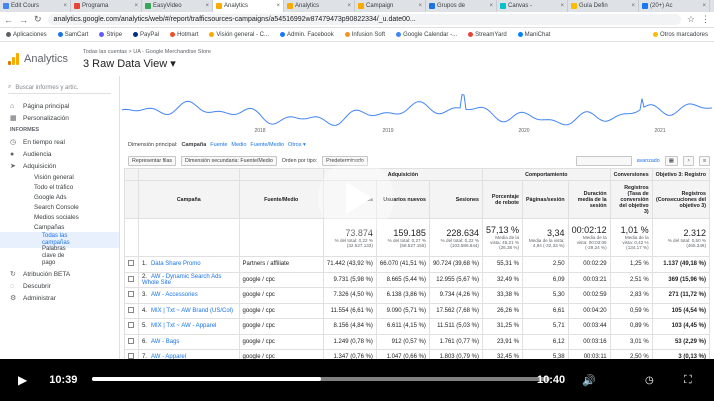 The height and width of the screenshot is (401, 714). Describe the element at coordinates (545, 199) in the screenshot. I see `column-header: Páginas/sesión` at that location.